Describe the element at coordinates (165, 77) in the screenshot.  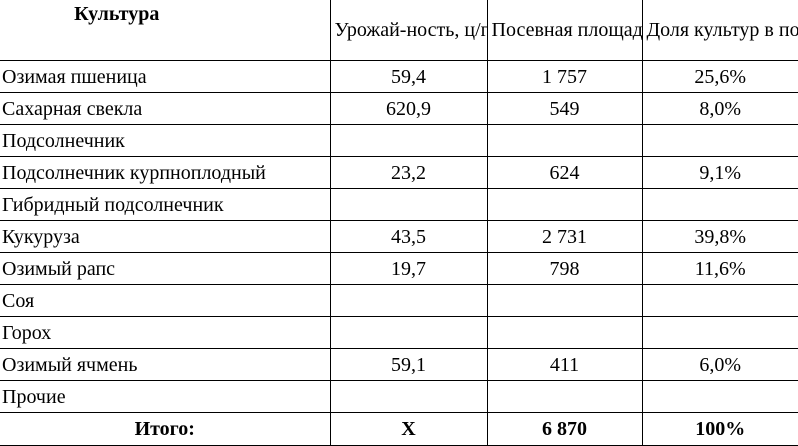
I see `crop-name-cell: Озимая пшеница` at that location.